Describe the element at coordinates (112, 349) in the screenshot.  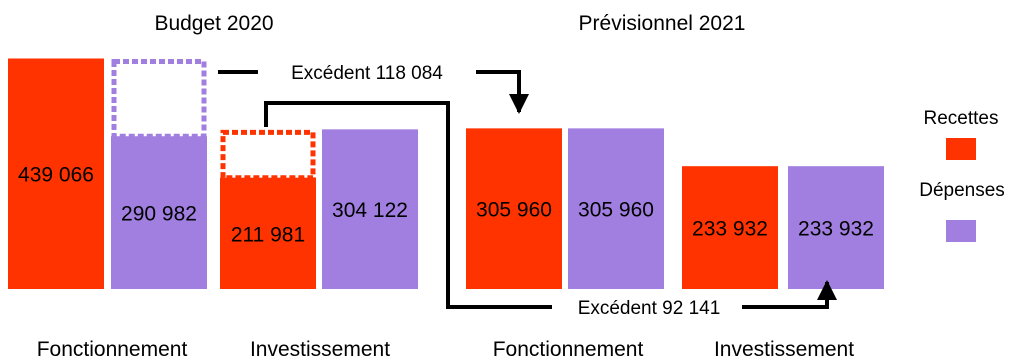
I see `category-label-fonctionnement-2020: Fonctionnement` at that location.